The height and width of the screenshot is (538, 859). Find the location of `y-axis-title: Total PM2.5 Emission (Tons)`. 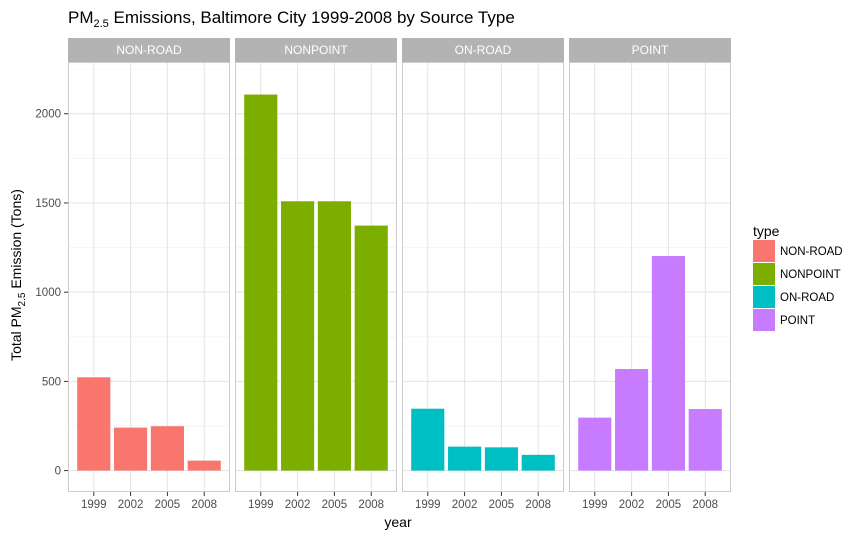

y-axis-title: Total PM2.5 Emission (Tons) is located at coordinates (18, 275).